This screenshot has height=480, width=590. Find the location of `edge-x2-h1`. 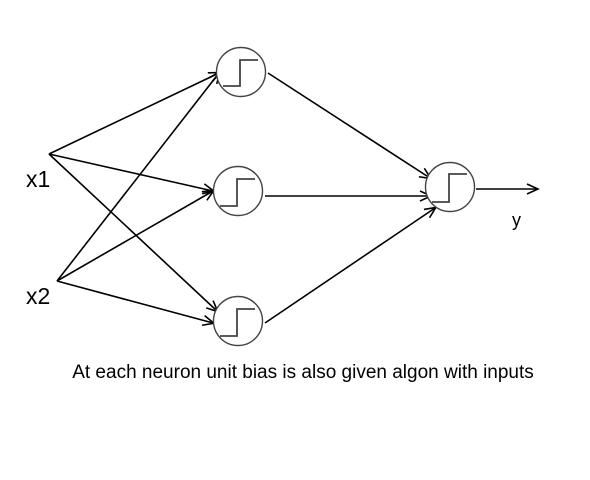

edge-x2-h1 is located at coordinates (138, 176).